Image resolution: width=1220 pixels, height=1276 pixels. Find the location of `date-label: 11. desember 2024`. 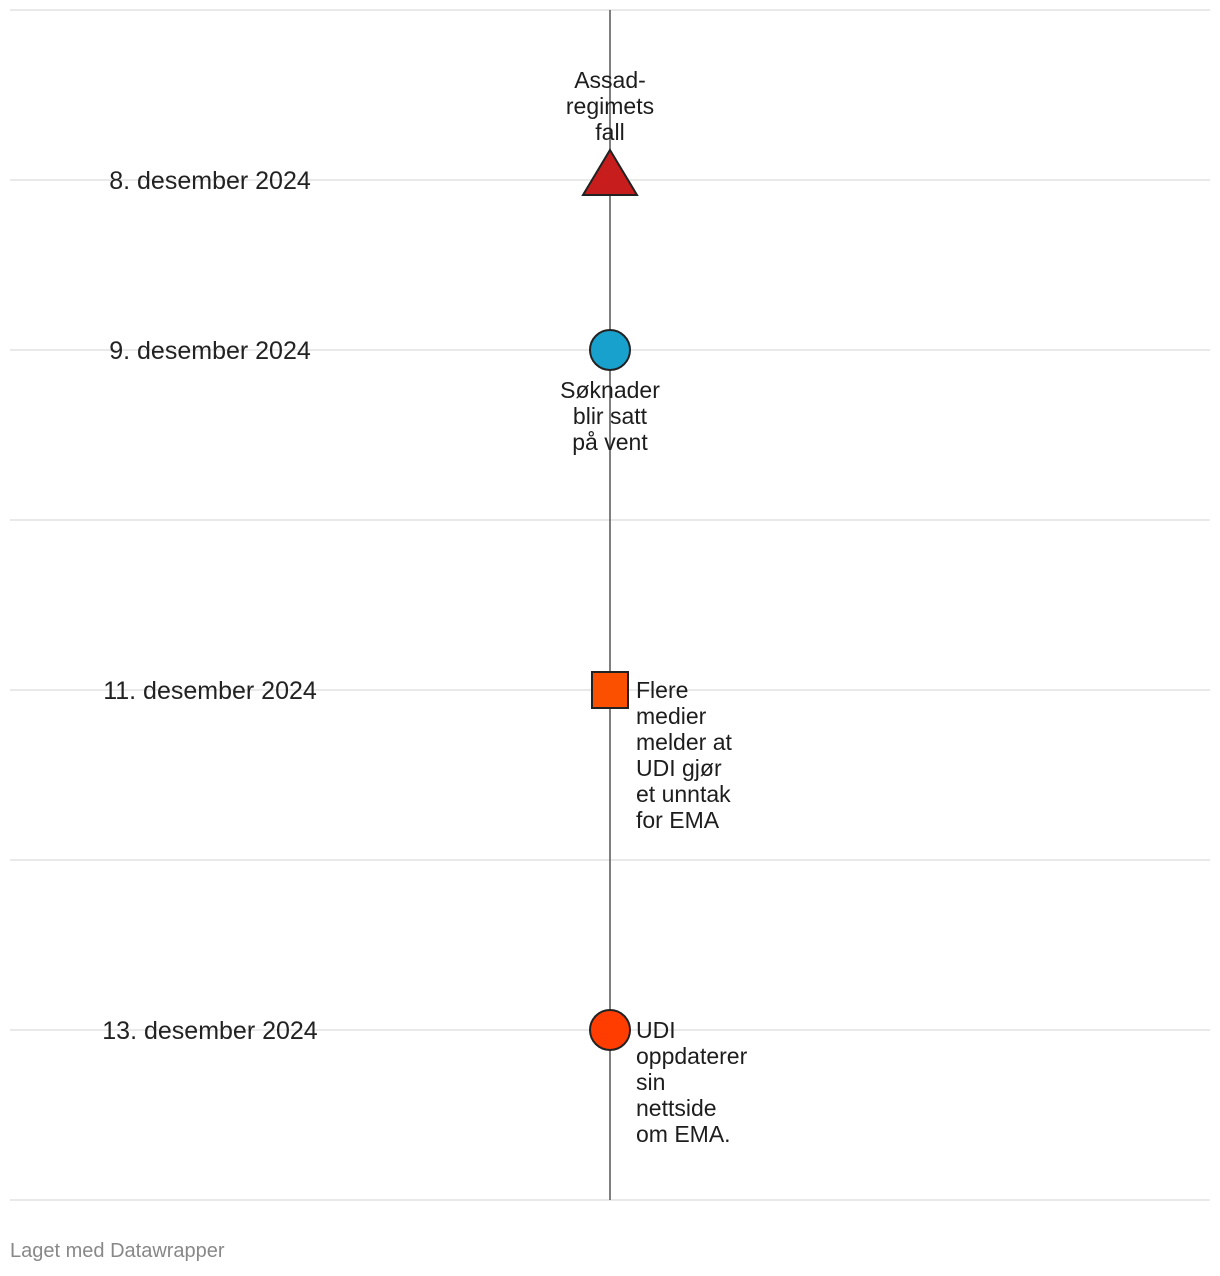

date-label: 11. desember 2024 is located at coordinates (210, 691).